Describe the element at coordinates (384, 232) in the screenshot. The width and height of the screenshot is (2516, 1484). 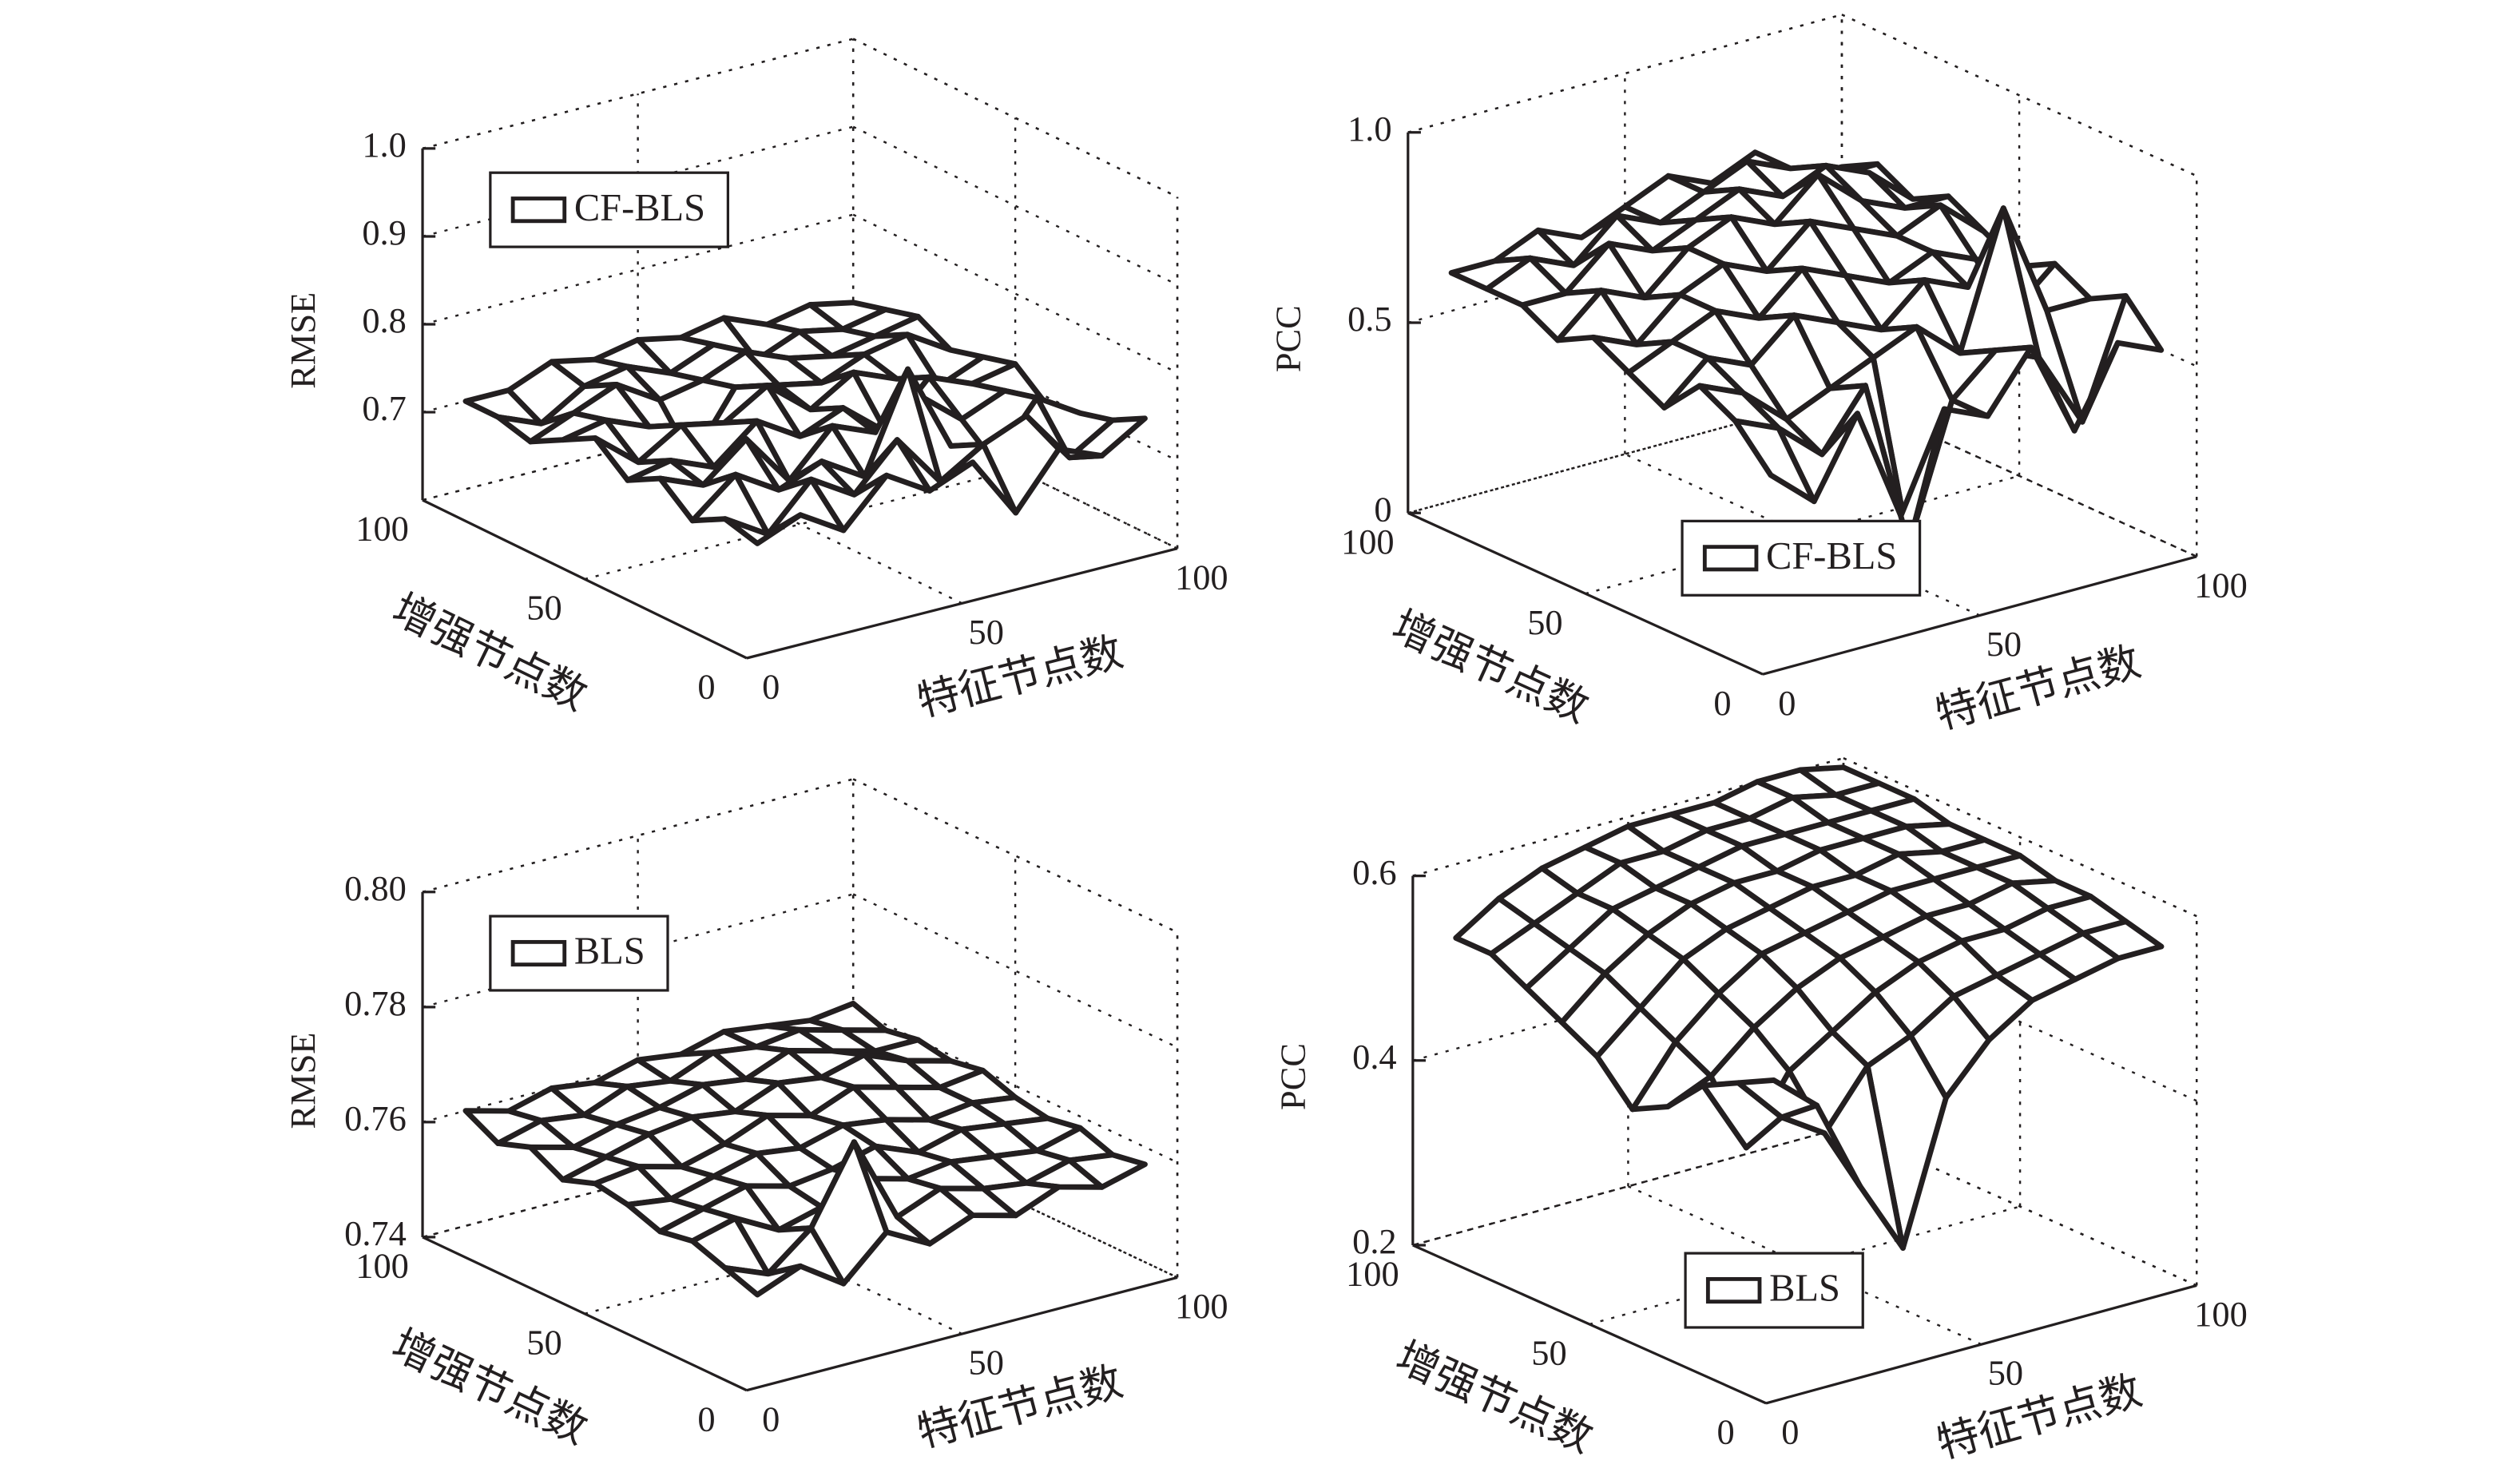
I see `z-tick-label: 0.9` at that location.